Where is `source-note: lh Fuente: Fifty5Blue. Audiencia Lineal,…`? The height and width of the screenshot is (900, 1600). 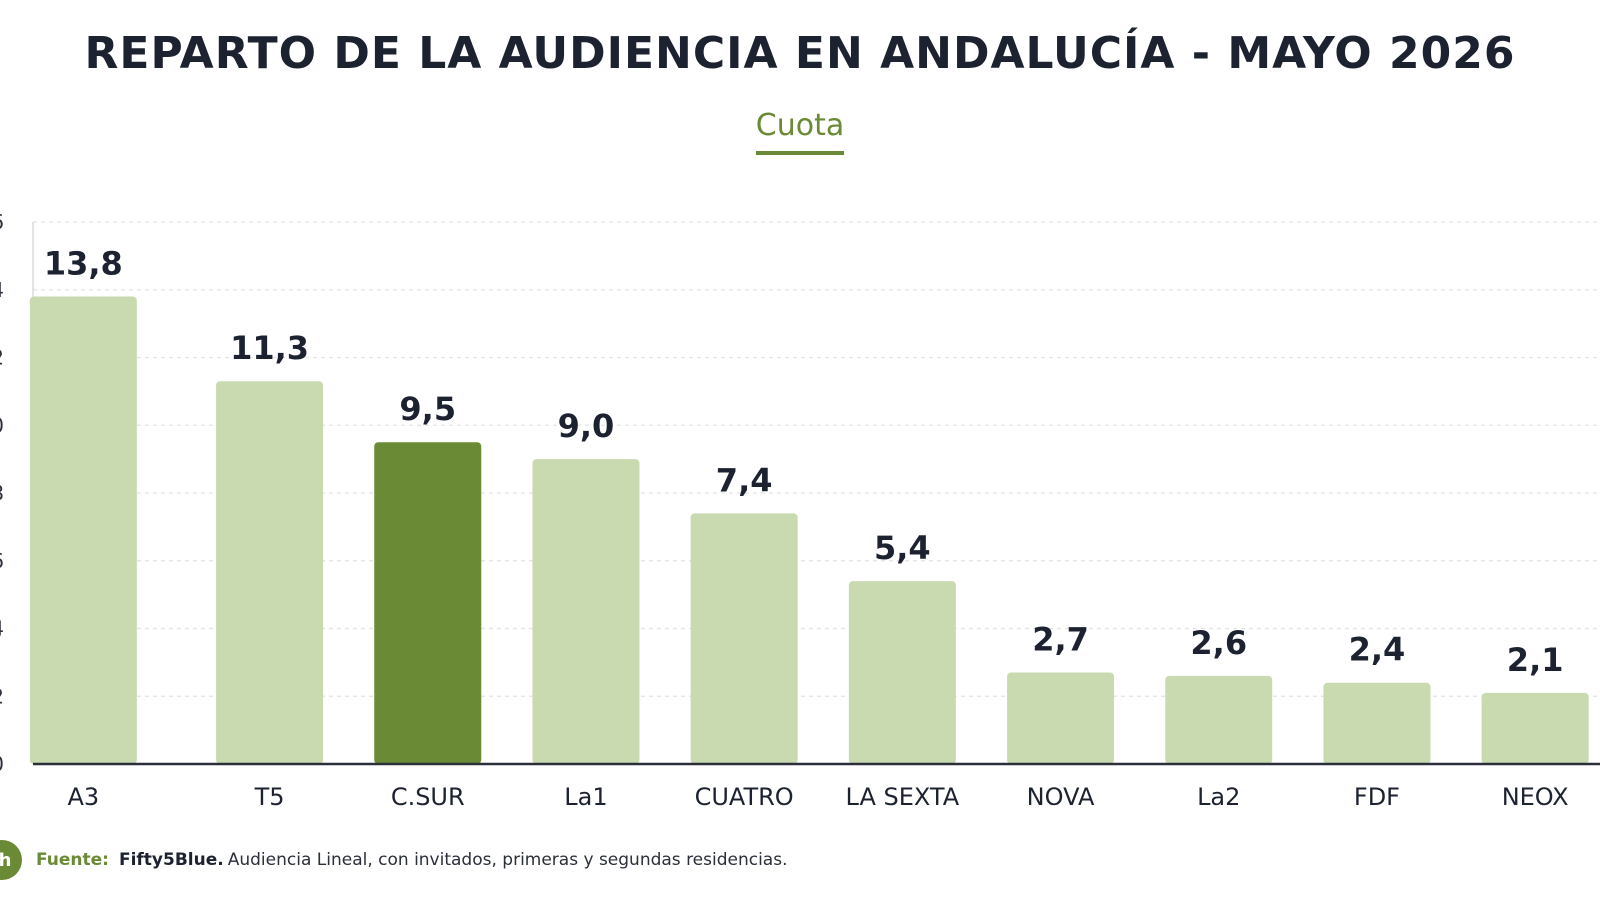 source-note: lh Fuente: Fifty5Blue. Audiencia Lineal,… is located at coordinates (394, 860).